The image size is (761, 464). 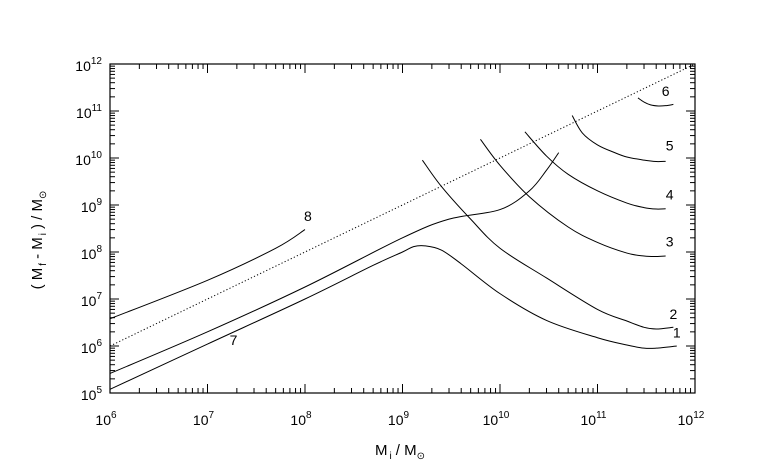 I want to click on curve-label-5: 5, so click(x=670, y=145).